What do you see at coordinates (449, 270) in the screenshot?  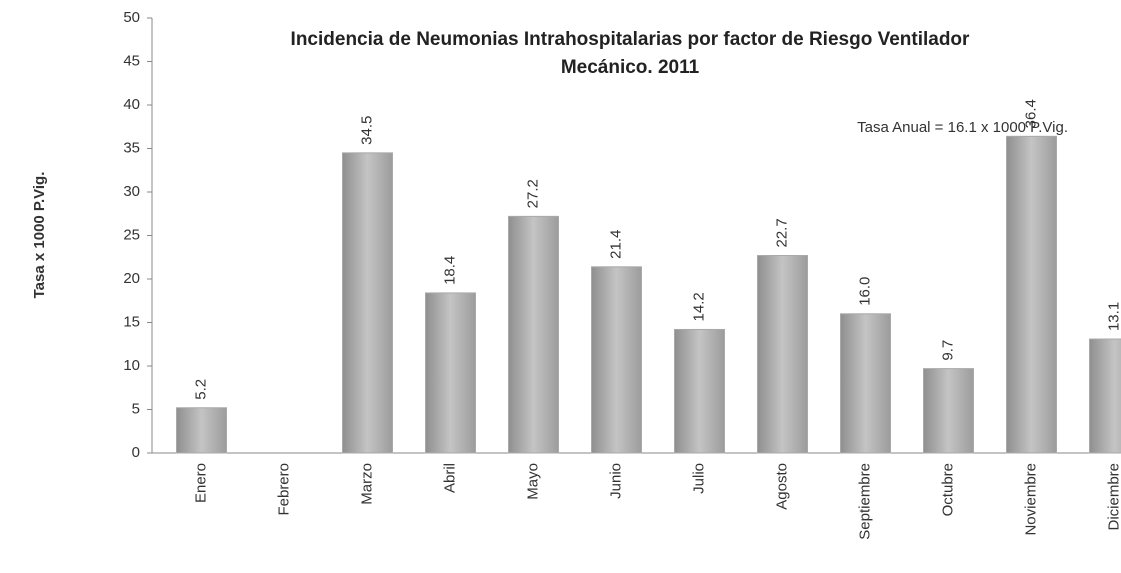 I see `value-label: 18.4` at bounding box center [449, 270].